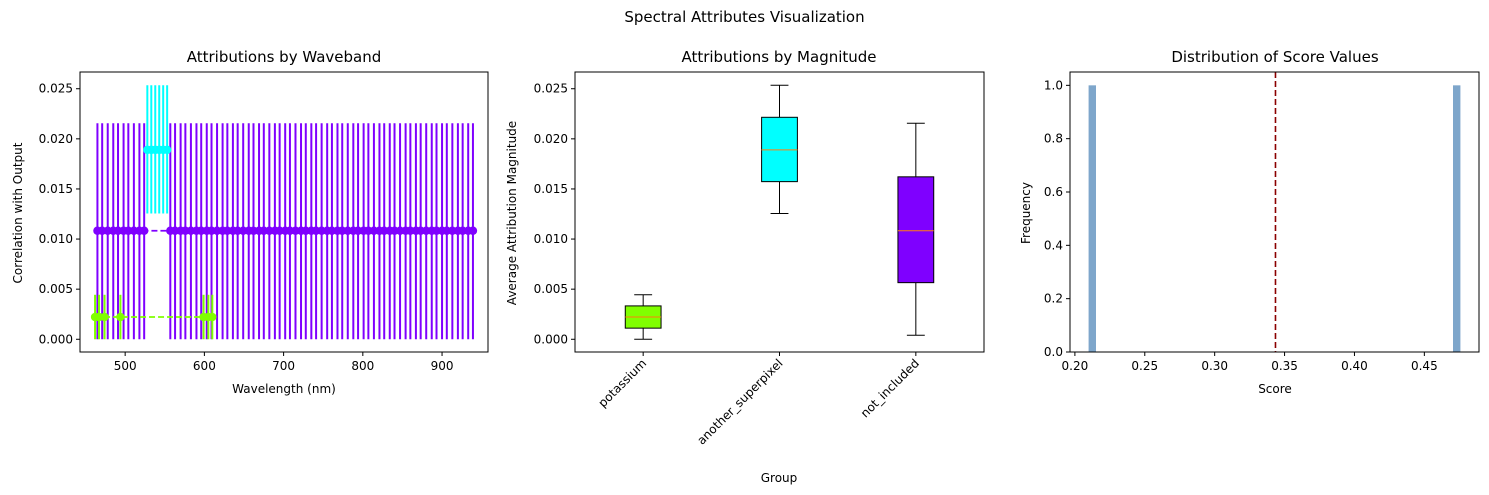  Describe the element at coordinates (1053, 245) in the screenshot. I see `y-tick-label: 0.4` at that location.